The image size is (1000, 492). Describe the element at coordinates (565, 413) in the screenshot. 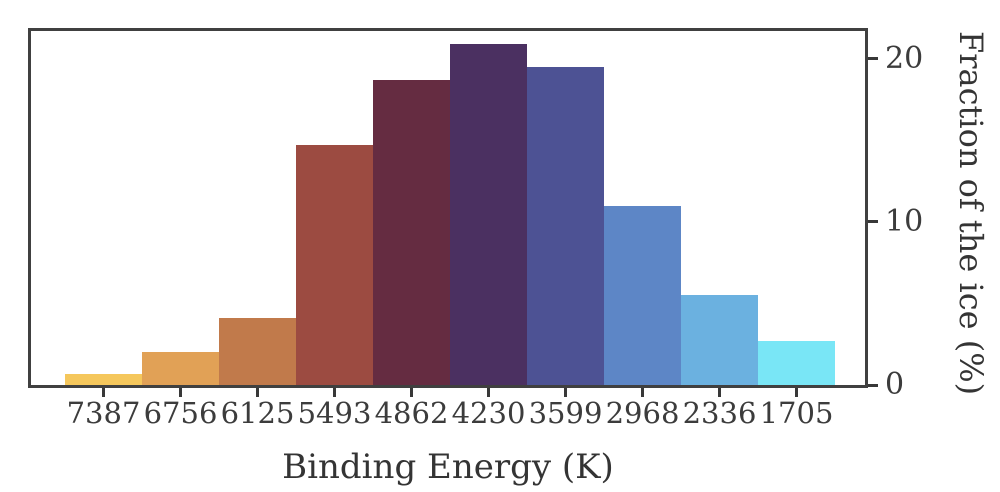

I see `x-tick-label: 3599` at that location.